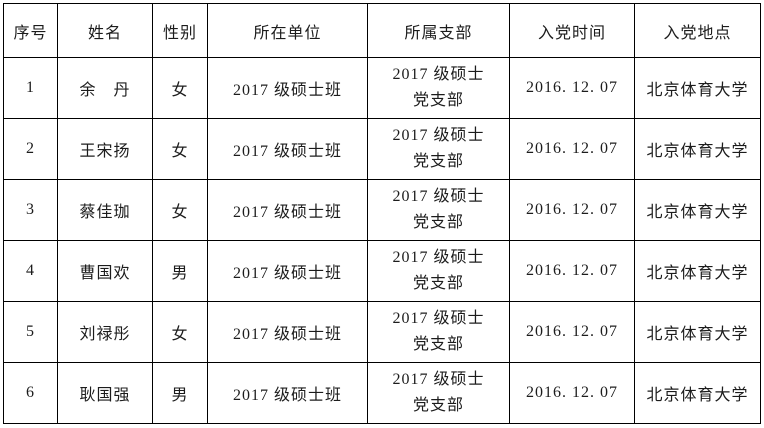  Describe the element at coordinates (105, 271) in the screenshot. I see `cell-name: 曹国欢` at that location.